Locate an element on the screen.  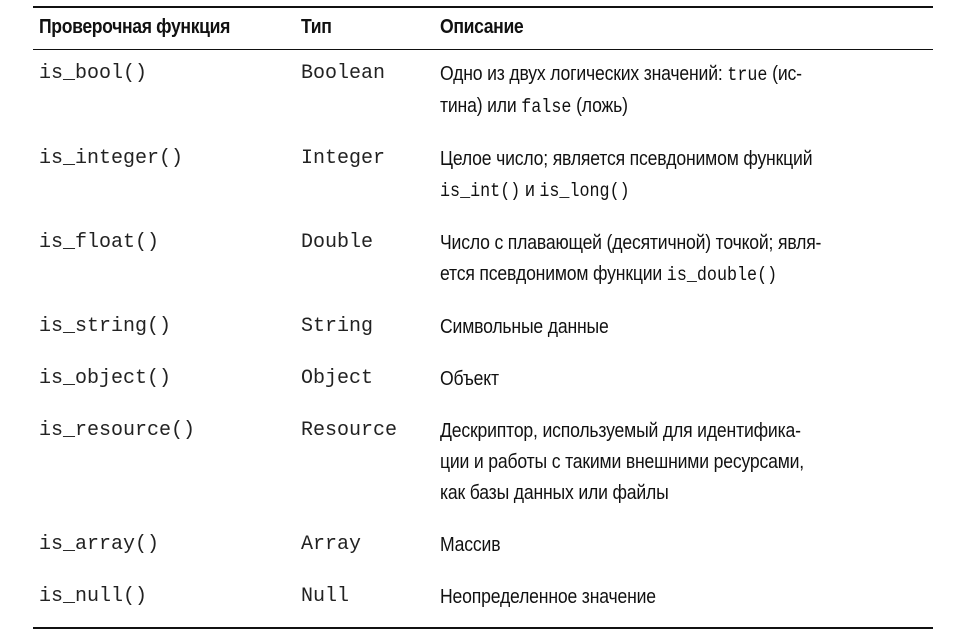
type-cell: Double is located at coordinates (337, 242).